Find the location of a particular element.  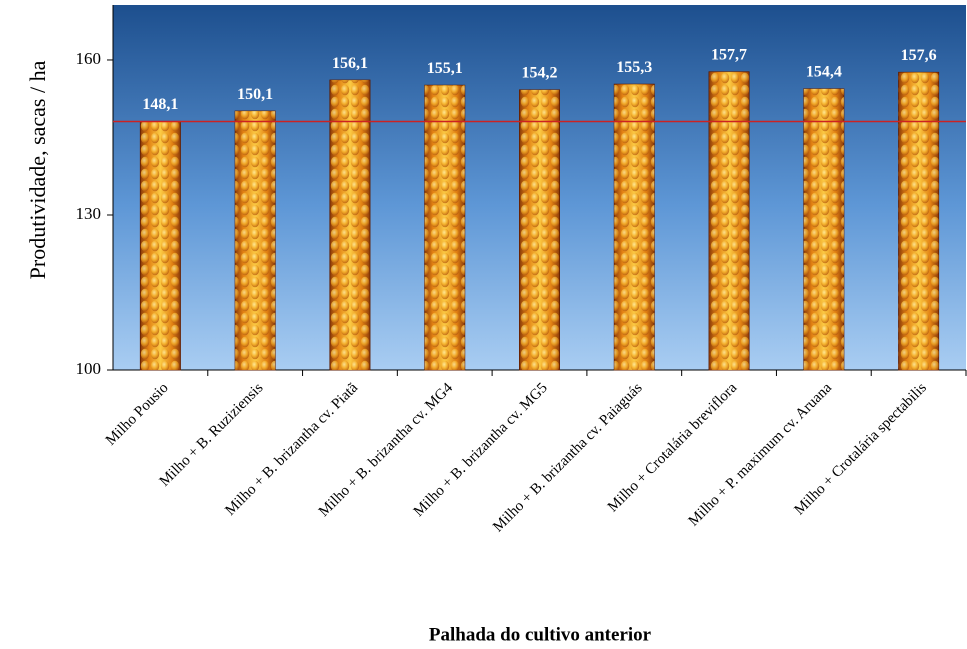

y-tick-label: 160 is located at coordinates (89, 58).